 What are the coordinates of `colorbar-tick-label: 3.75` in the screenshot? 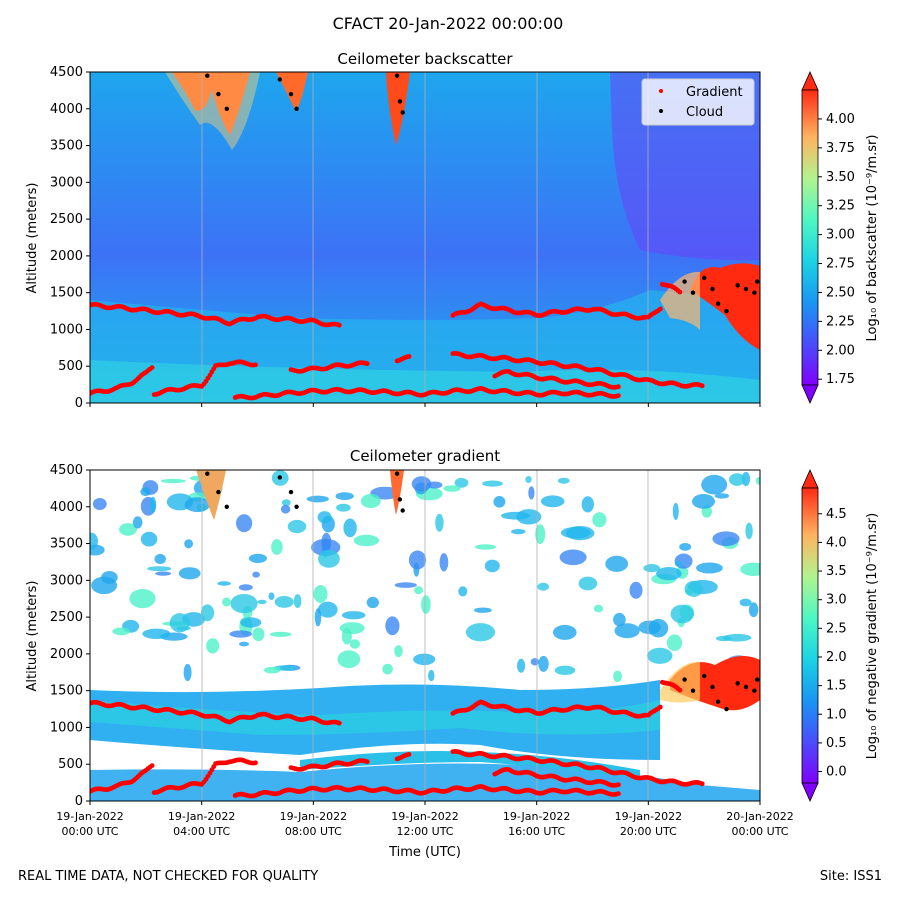 It's located at (840, 148).